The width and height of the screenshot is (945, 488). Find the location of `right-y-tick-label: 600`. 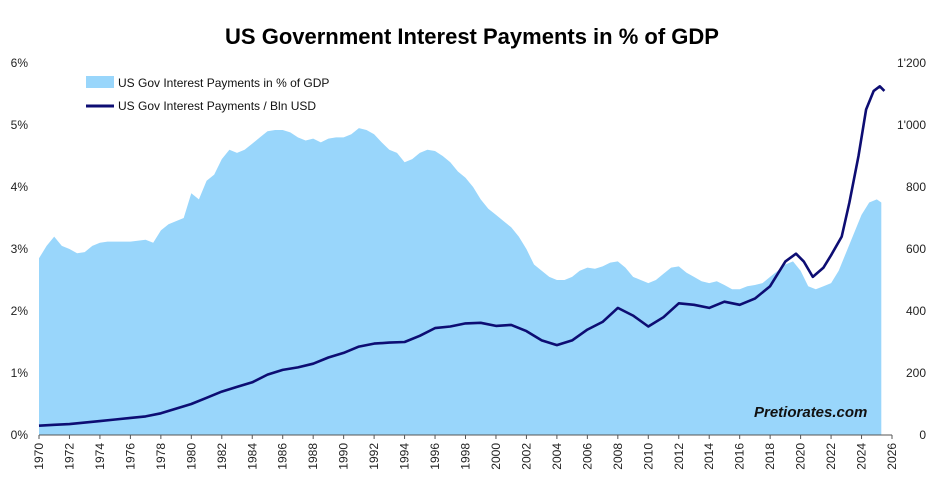

right-y-tick-label: 600 is located at coordinates (916, 249).